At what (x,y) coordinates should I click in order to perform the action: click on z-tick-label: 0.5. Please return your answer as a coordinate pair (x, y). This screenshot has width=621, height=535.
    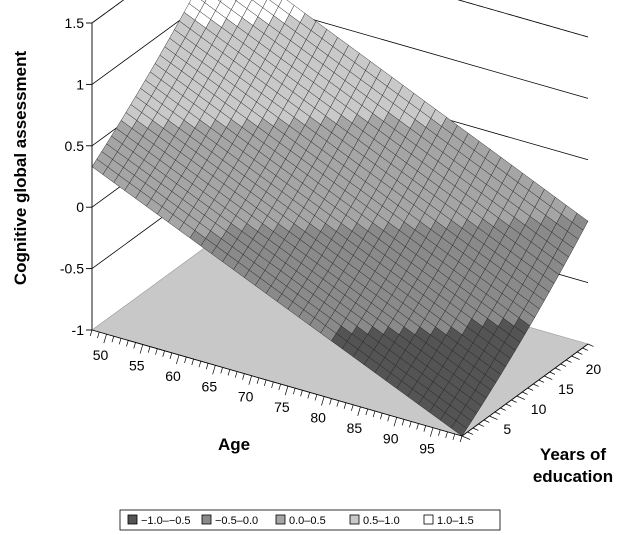
    Looking at the image, I should click on (75, 146).